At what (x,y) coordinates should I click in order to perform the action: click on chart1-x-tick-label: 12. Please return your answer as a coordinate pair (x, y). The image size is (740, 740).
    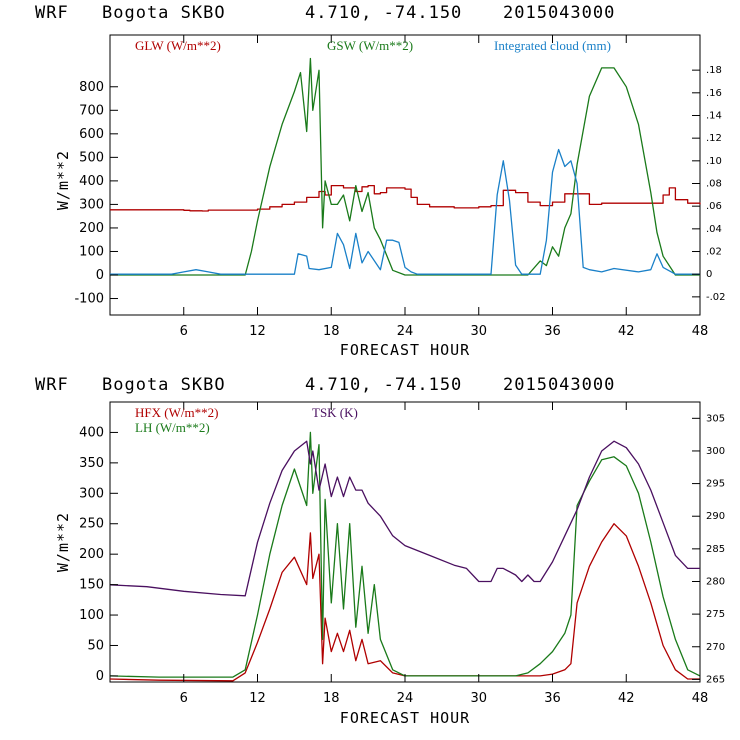
    Looking at the image, I should click on (257, 331).